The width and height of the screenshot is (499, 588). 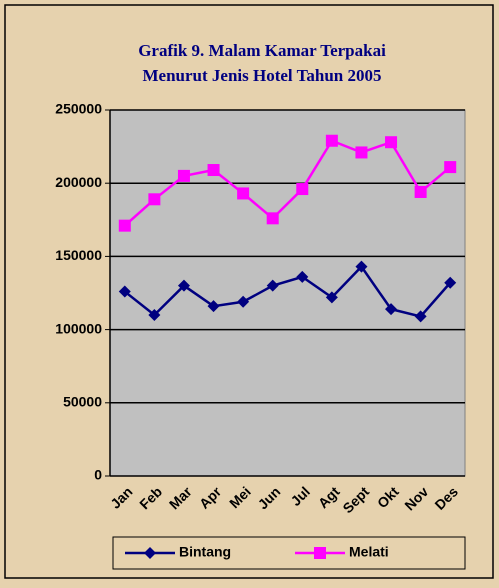 What do you see at coordinates (78, 328) in the screenshot?
I see `y-tick-label: 100000` at bounding box center [78, 328].